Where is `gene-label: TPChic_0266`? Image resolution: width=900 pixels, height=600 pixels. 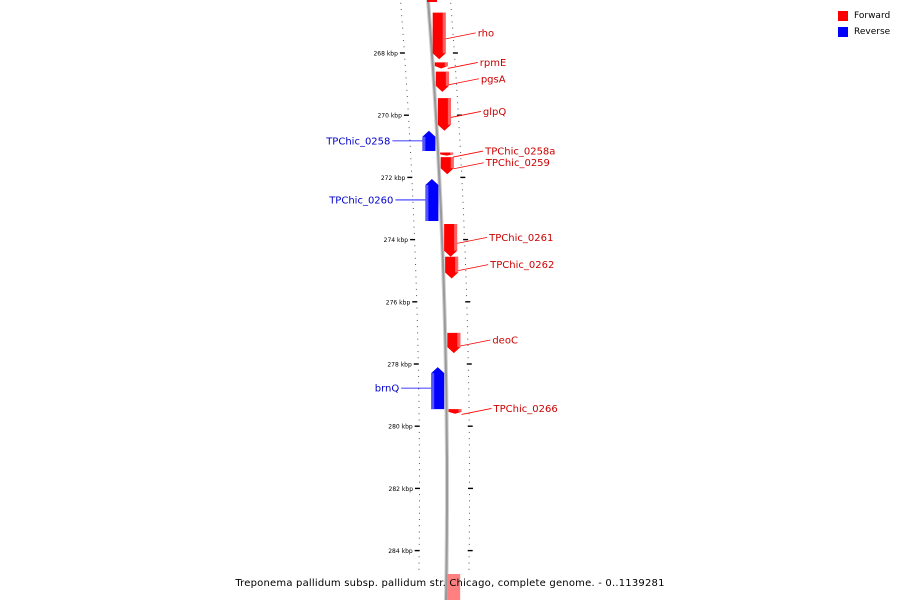
gene-label: TPChic_0266 is located at coordinates (525, 409).